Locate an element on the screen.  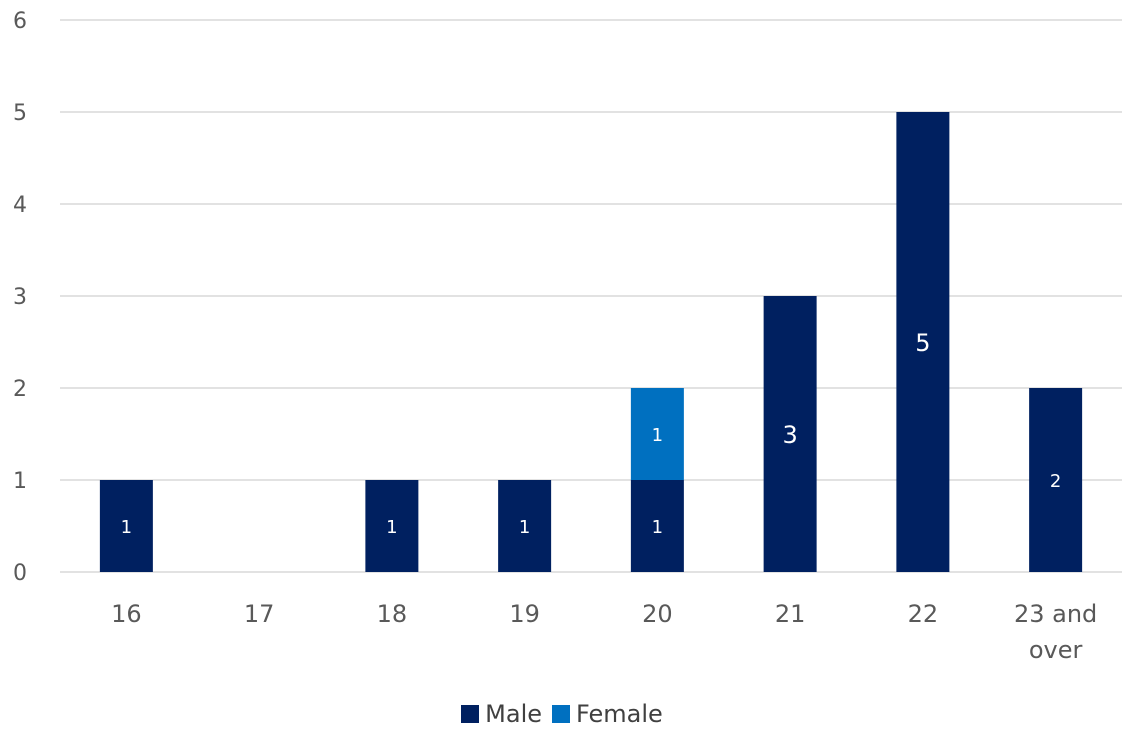
bar-male-23-and-over is located at coordinates (1056, 480).